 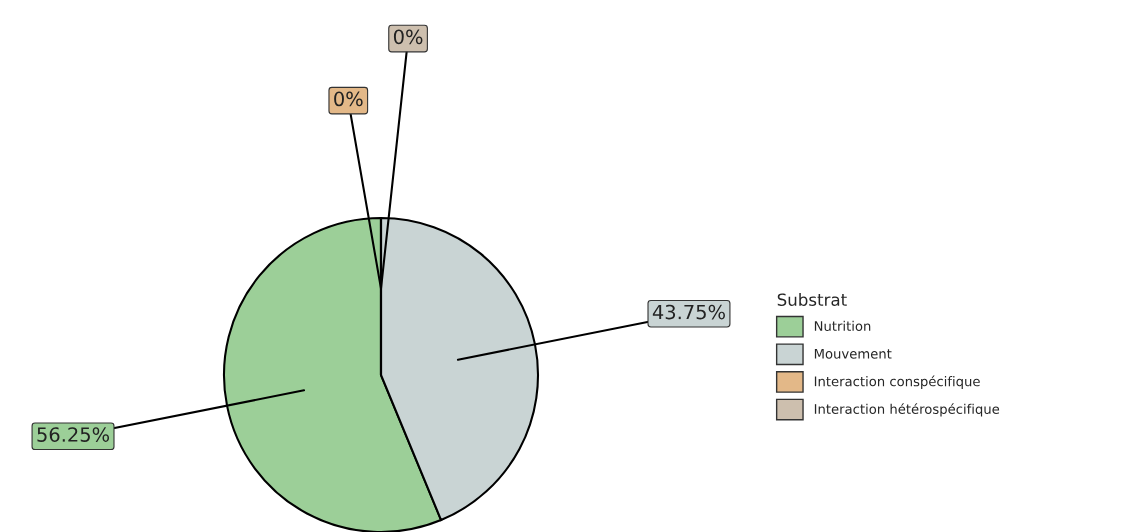 What do you see at coordinates (897, 382) in the screenshot?
I see `legend-label: Interaction conspécifique` at bounding box center [897, 382].